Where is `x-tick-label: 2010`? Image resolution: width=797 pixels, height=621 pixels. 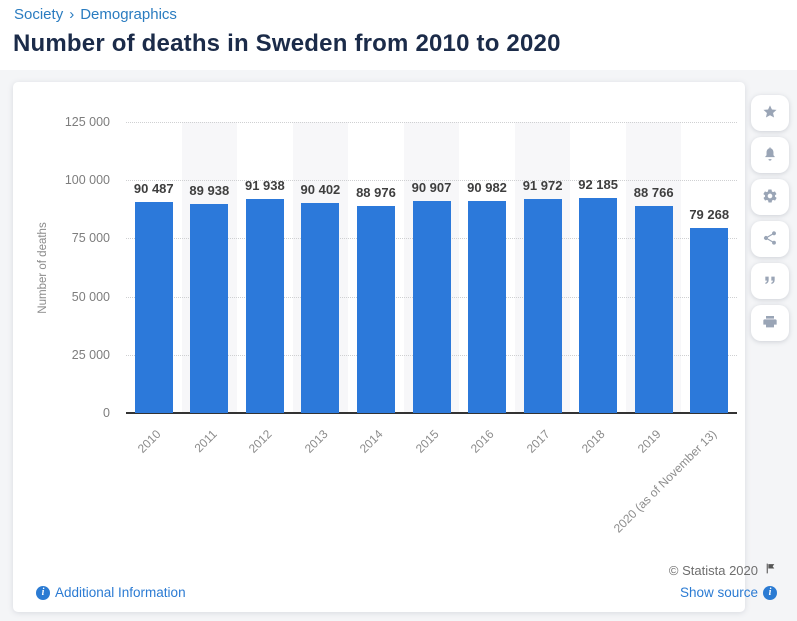 x-tick-label: 2010 is located at coordinates (149, 441).